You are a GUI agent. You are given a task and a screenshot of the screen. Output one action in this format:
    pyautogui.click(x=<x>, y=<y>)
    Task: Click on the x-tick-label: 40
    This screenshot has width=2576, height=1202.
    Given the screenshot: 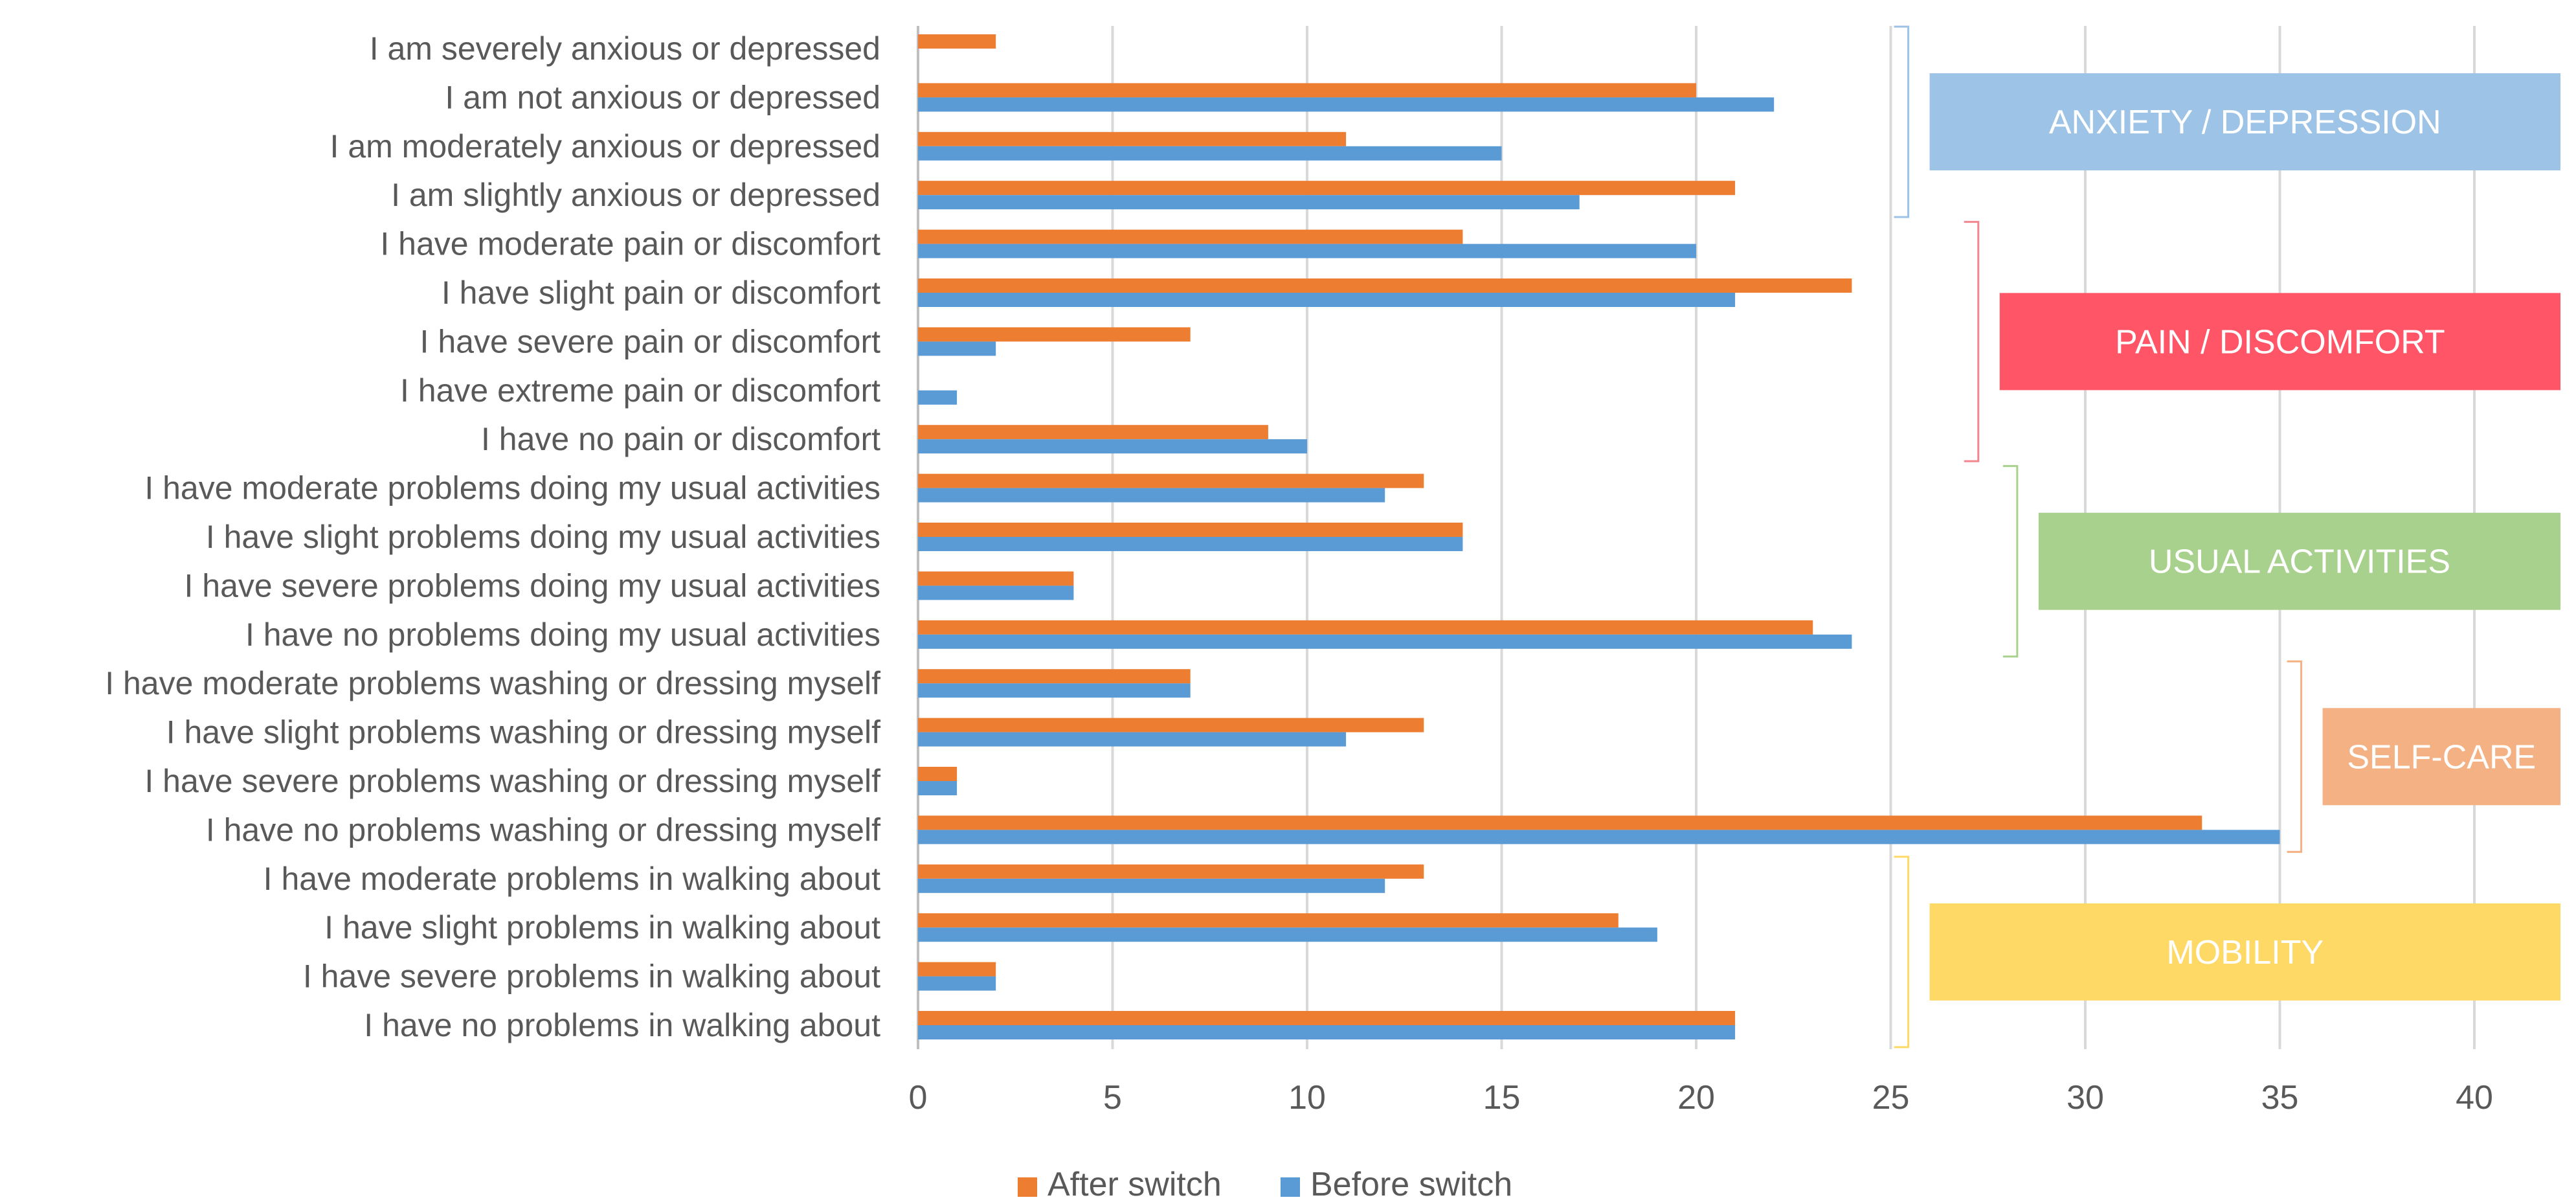 What is the action you would take?
    pyautogui.click(x=2474, y=1098)
    